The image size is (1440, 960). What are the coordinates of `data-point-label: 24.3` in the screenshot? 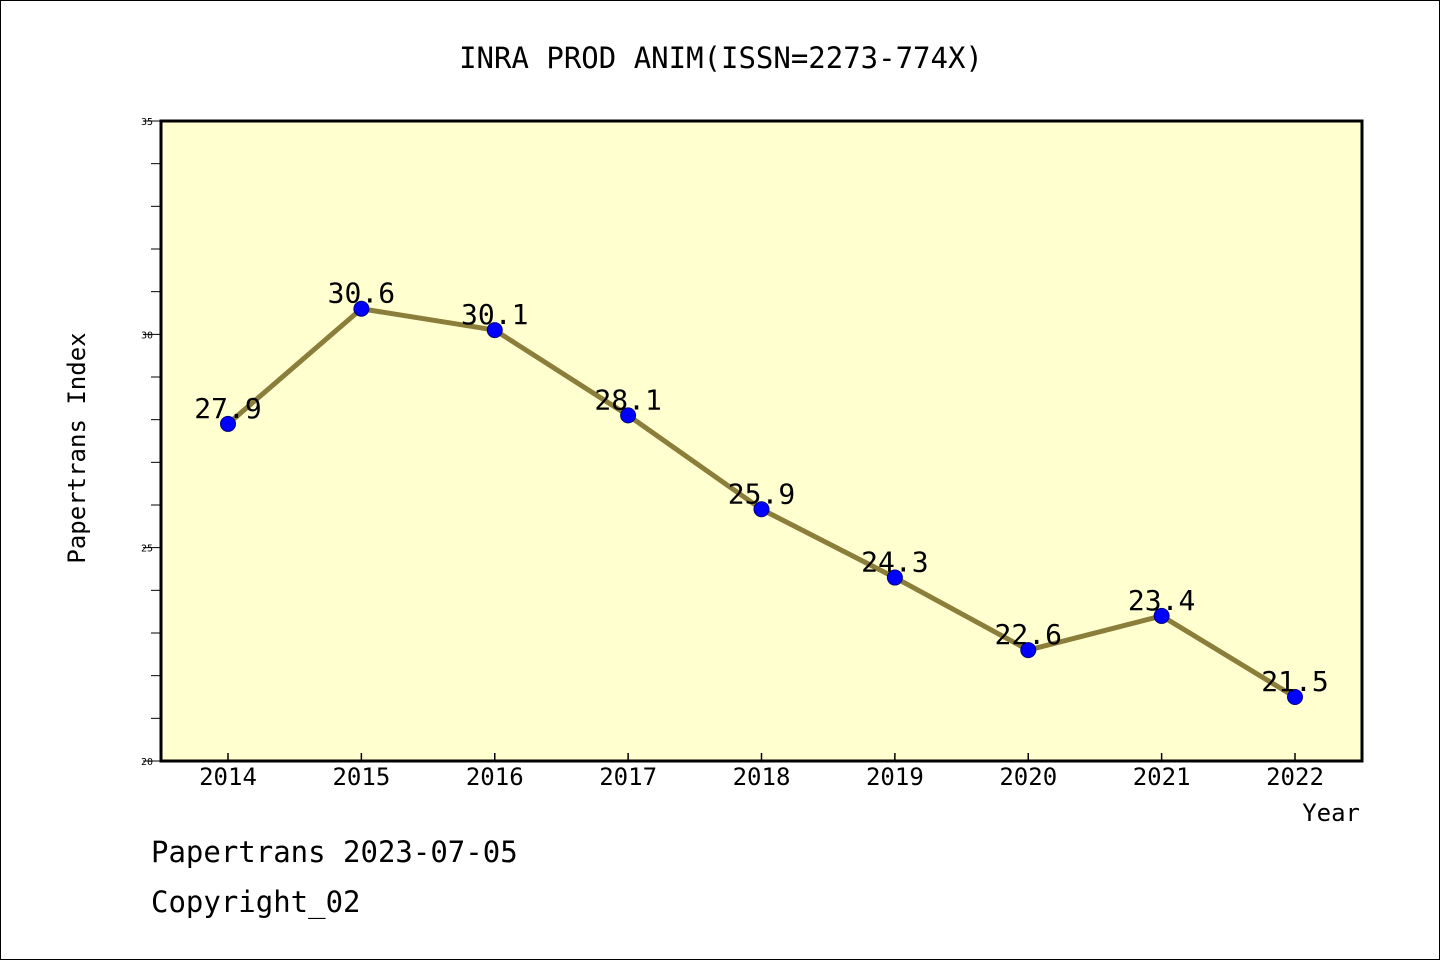 It's located at (894, 562).